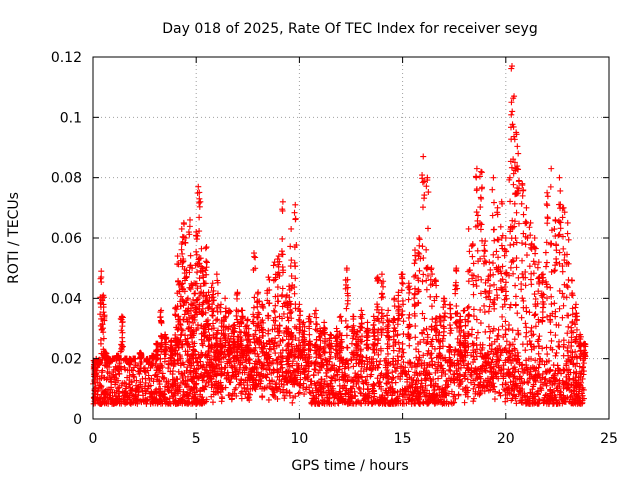 The image size is (640, 480). Describe the element at coordinates (196, 439) in the screenshot. I see `x-tick-label: 5` at that location.